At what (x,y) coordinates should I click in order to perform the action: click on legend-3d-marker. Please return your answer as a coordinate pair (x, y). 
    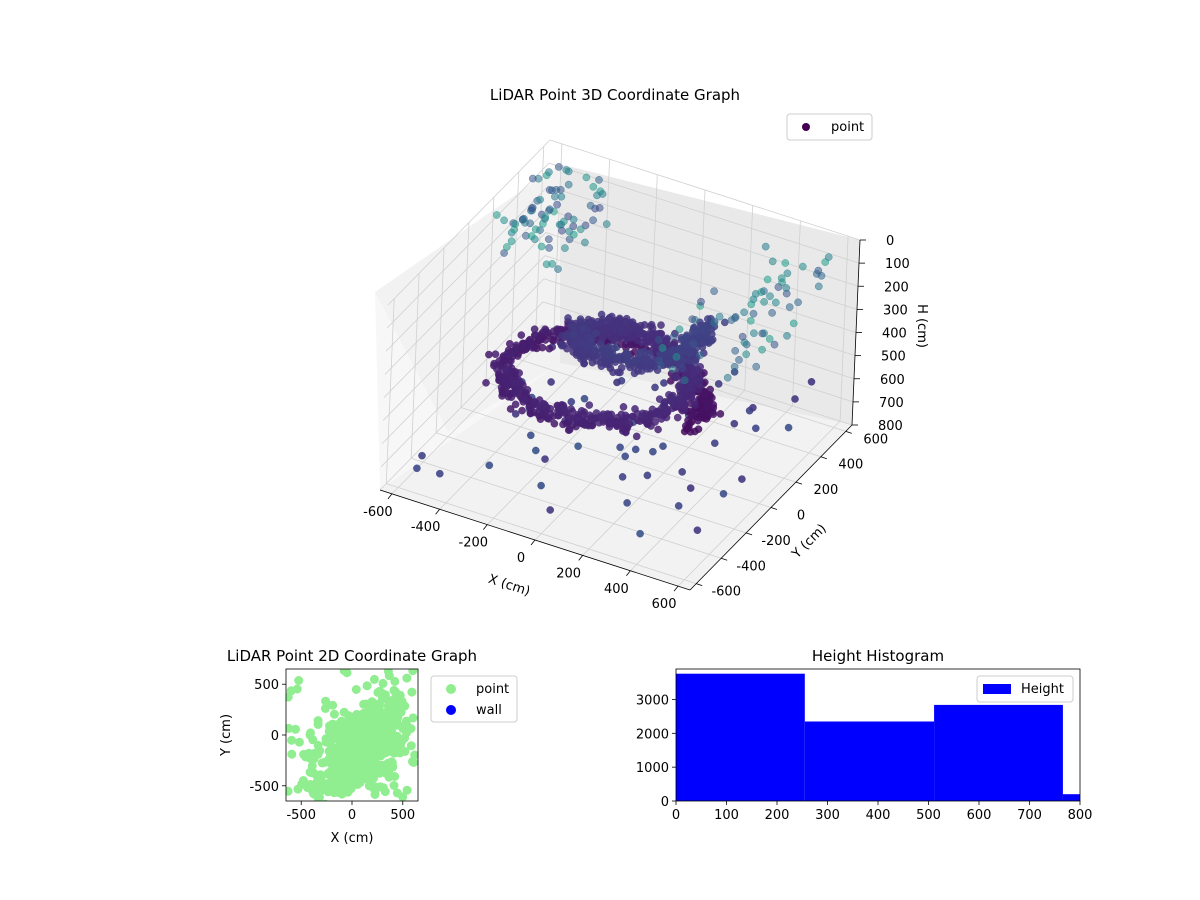
    Looking at the image, I should click on (806, 127).